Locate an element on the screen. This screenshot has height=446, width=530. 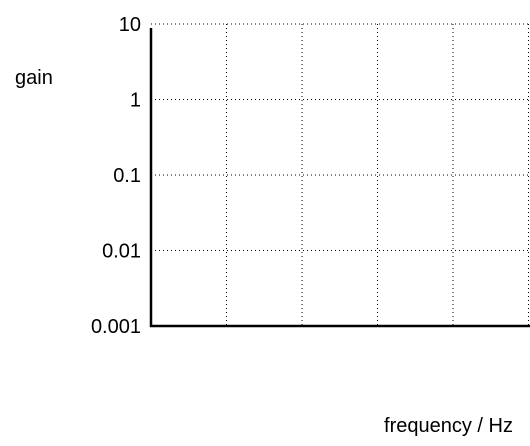
y-axis-label: gain is located at coordinates (34, 78).